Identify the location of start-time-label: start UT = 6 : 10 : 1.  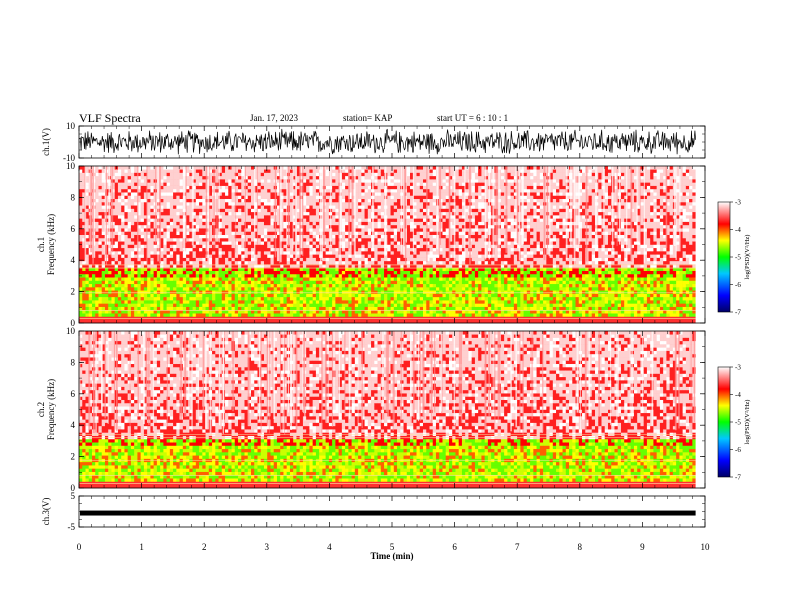
(473, 118).